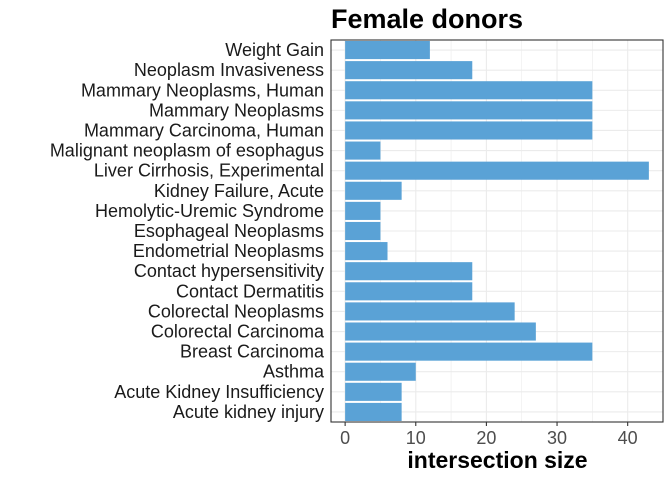  I want to click on x-tick-label: 0, so click(345, 438).